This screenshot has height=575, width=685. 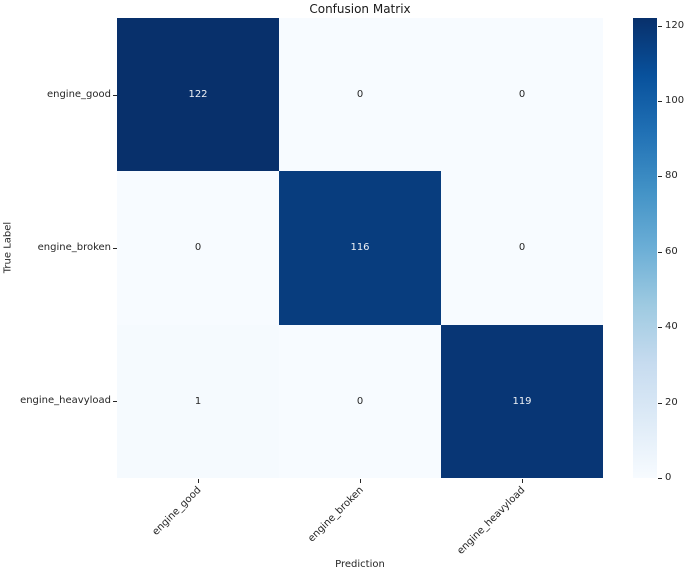 What do you see at coordinates (177, 511) in the screenshot?
I see `x-tick-label: engine_good` at bounding box center [177, 511].